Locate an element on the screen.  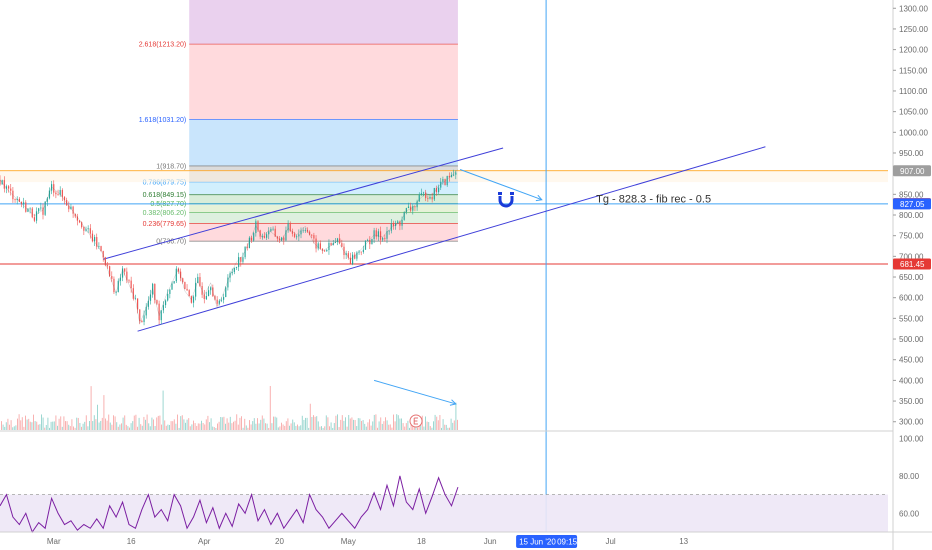
rsi-band is located at coordinates (444, 513).